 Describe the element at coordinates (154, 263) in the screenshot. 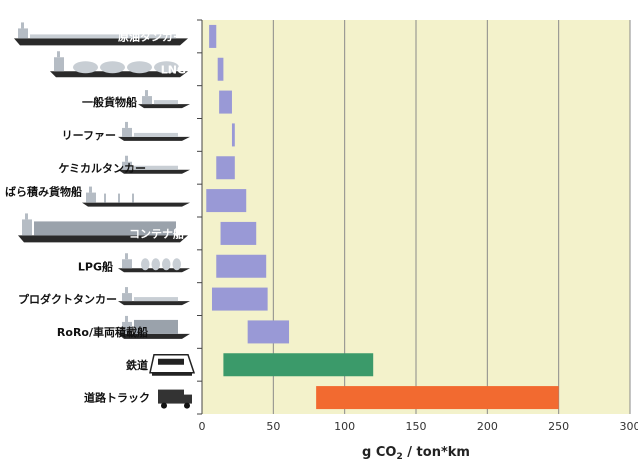

I see `lpg-carrier-icon` at that location.